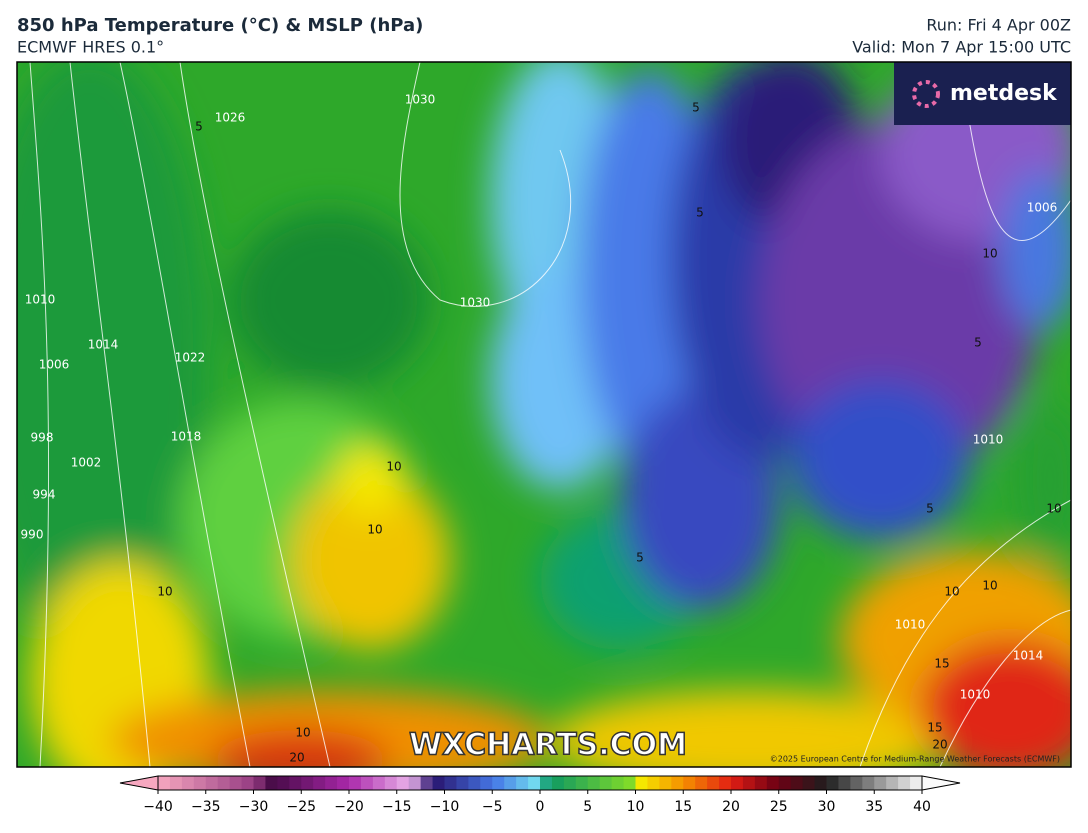 This screenshot has height=833, width=1088. What do you see at coordinates (254, 807) in the screenshot?
I see `colorbar-tick-label: −30` at bounding box center [254, 807].